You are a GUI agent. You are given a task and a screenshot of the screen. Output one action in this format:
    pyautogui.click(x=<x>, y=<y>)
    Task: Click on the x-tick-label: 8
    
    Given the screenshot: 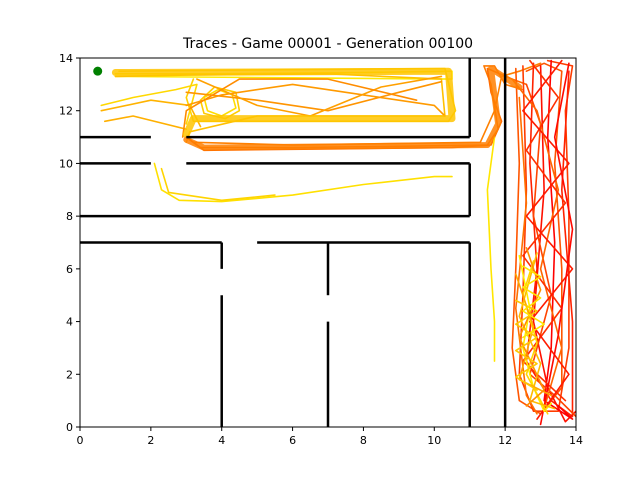 What is the action you would take?
    pyautogui.click(x=363, y=440)
    